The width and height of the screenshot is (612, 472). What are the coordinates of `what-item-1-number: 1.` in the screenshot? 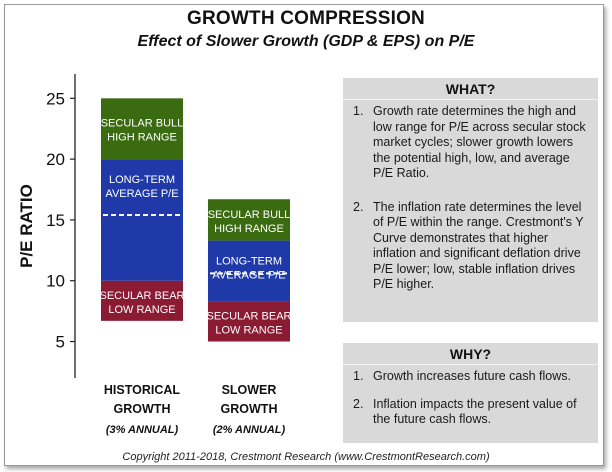 It's located at (358, 111).